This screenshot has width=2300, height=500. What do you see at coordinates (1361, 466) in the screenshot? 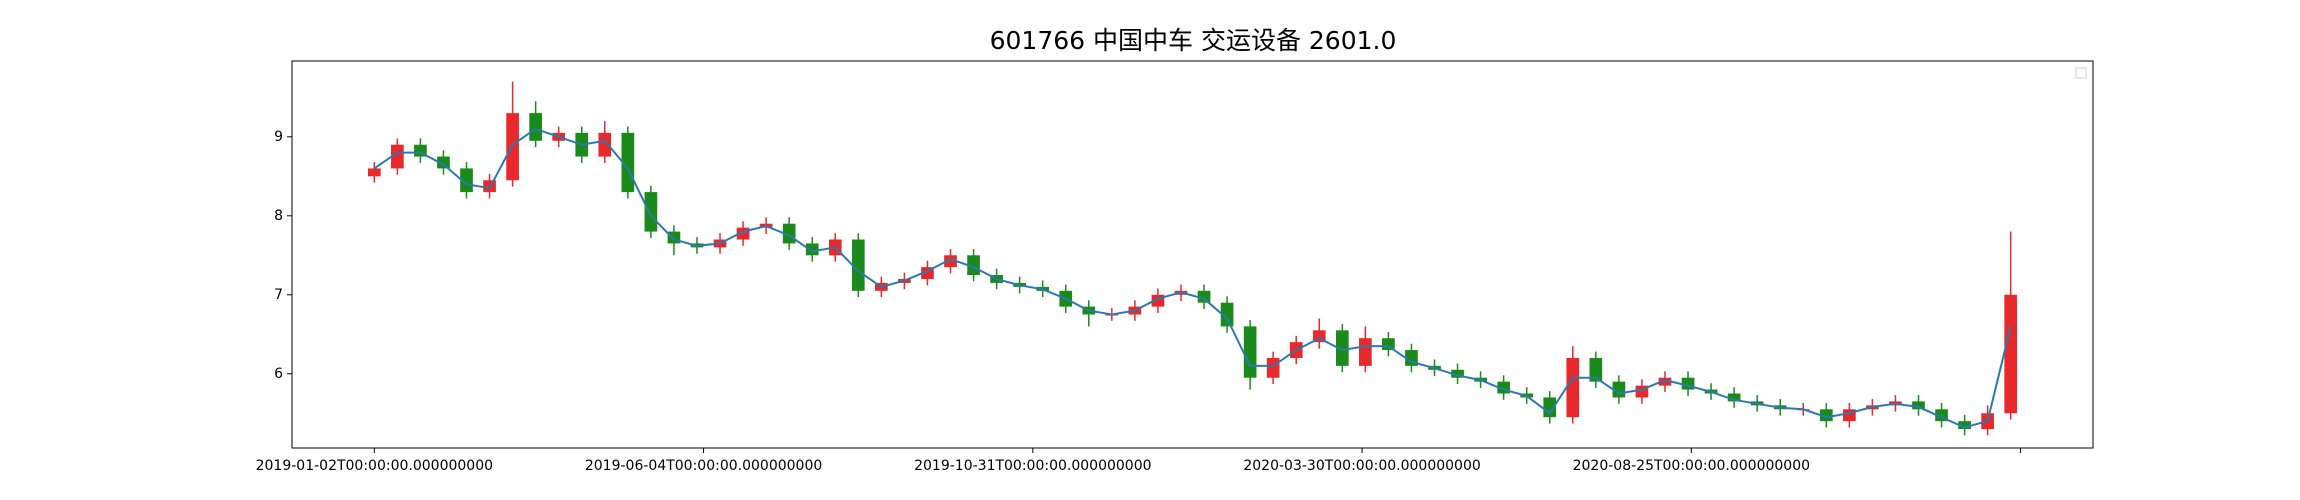
I see `x-tick-label: 2020-03-30T00:00:00.000000000` at bounding box center [1361, 466].